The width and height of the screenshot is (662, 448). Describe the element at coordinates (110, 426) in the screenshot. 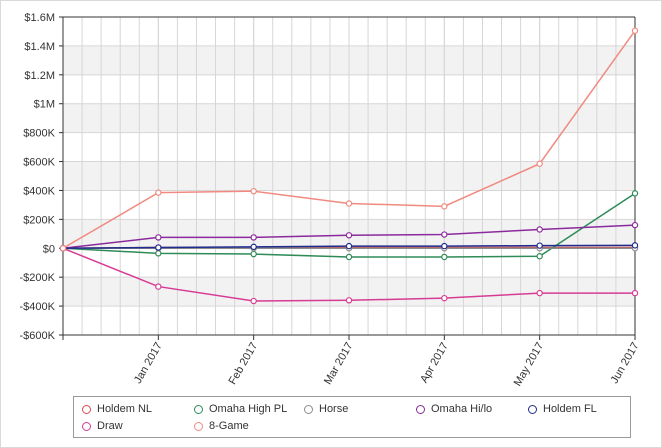

I see `legend-label: Draw` at that location.